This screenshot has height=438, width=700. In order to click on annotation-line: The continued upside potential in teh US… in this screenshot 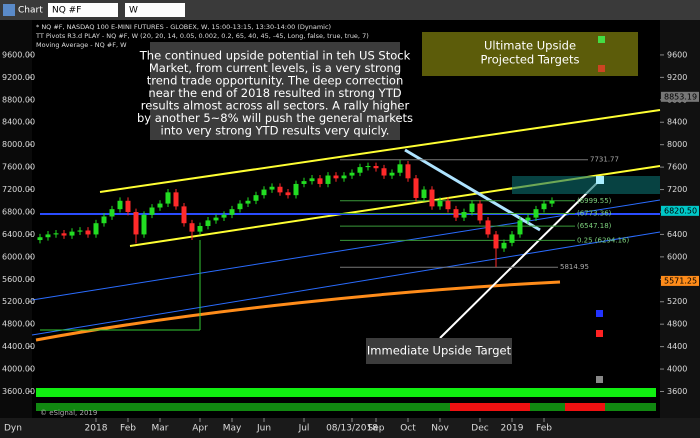, I will do `click(275, 56)`.